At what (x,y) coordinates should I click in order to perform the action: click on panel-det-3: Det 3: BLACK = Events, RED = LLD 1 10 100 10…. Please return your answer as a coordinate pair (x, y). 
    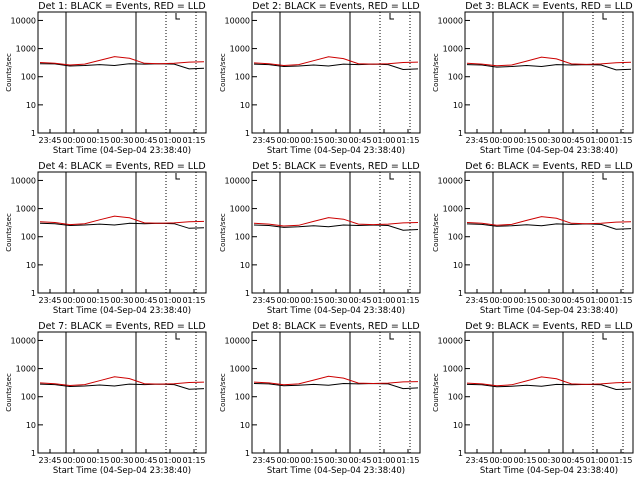
    Looking at the image, I should click on (533, 78).